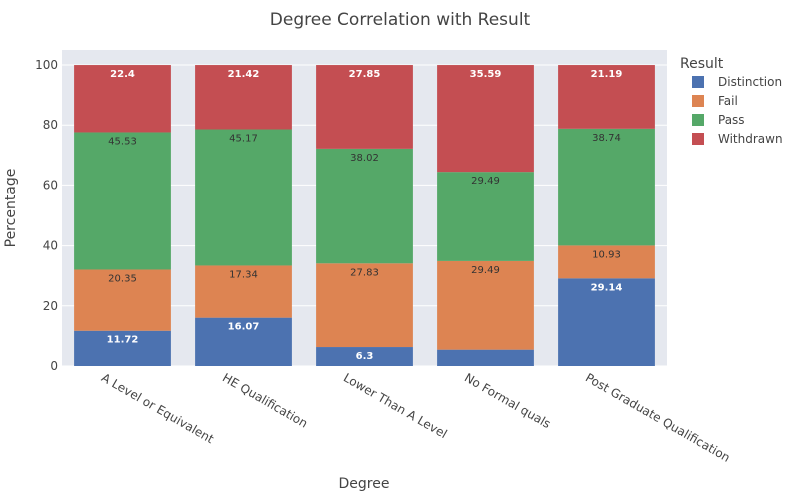  I want to click on y-axis-title: Percentage, so click(11, 208).